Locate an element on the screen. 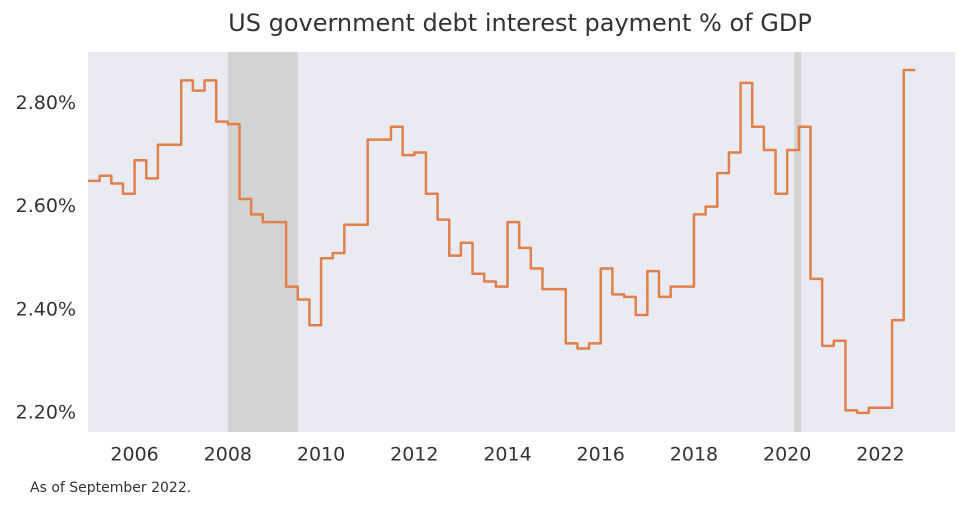  x-tick-label: 2006 is located at coordinates (134, 455).